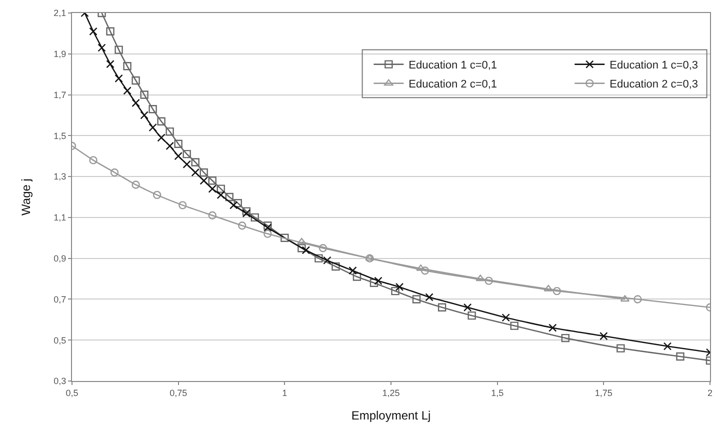 The image size is (721, 441). I want to click on y-tick-label: 1,3, so click(60, 177).